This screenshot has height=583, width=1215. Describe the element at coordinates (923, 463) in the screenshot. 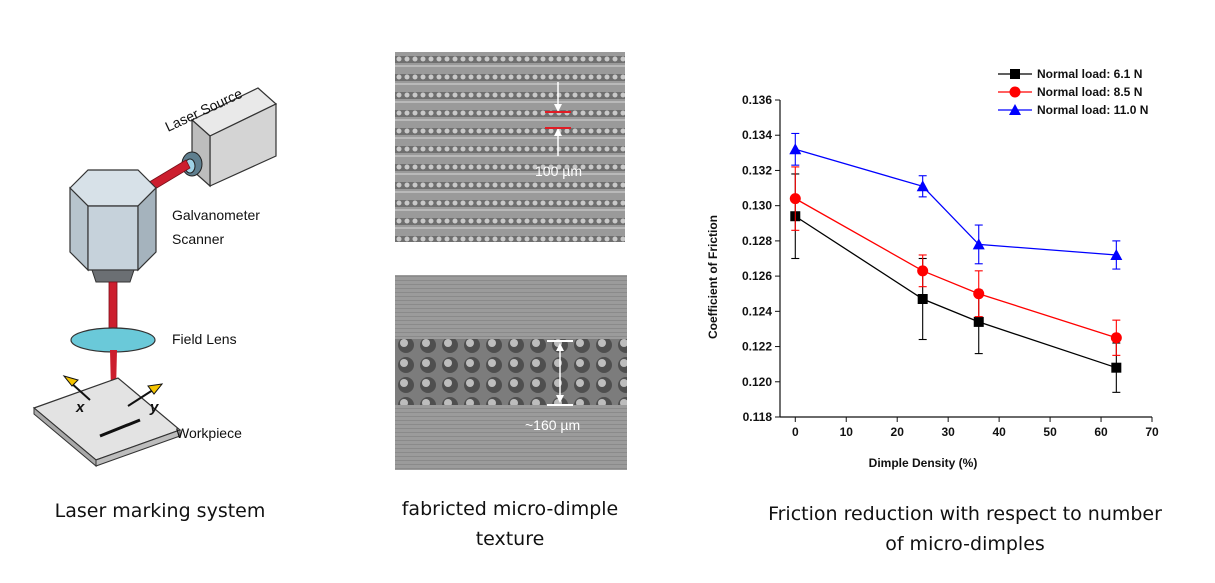

I see `x-axis-label: Dimple Density (%)` at that location.